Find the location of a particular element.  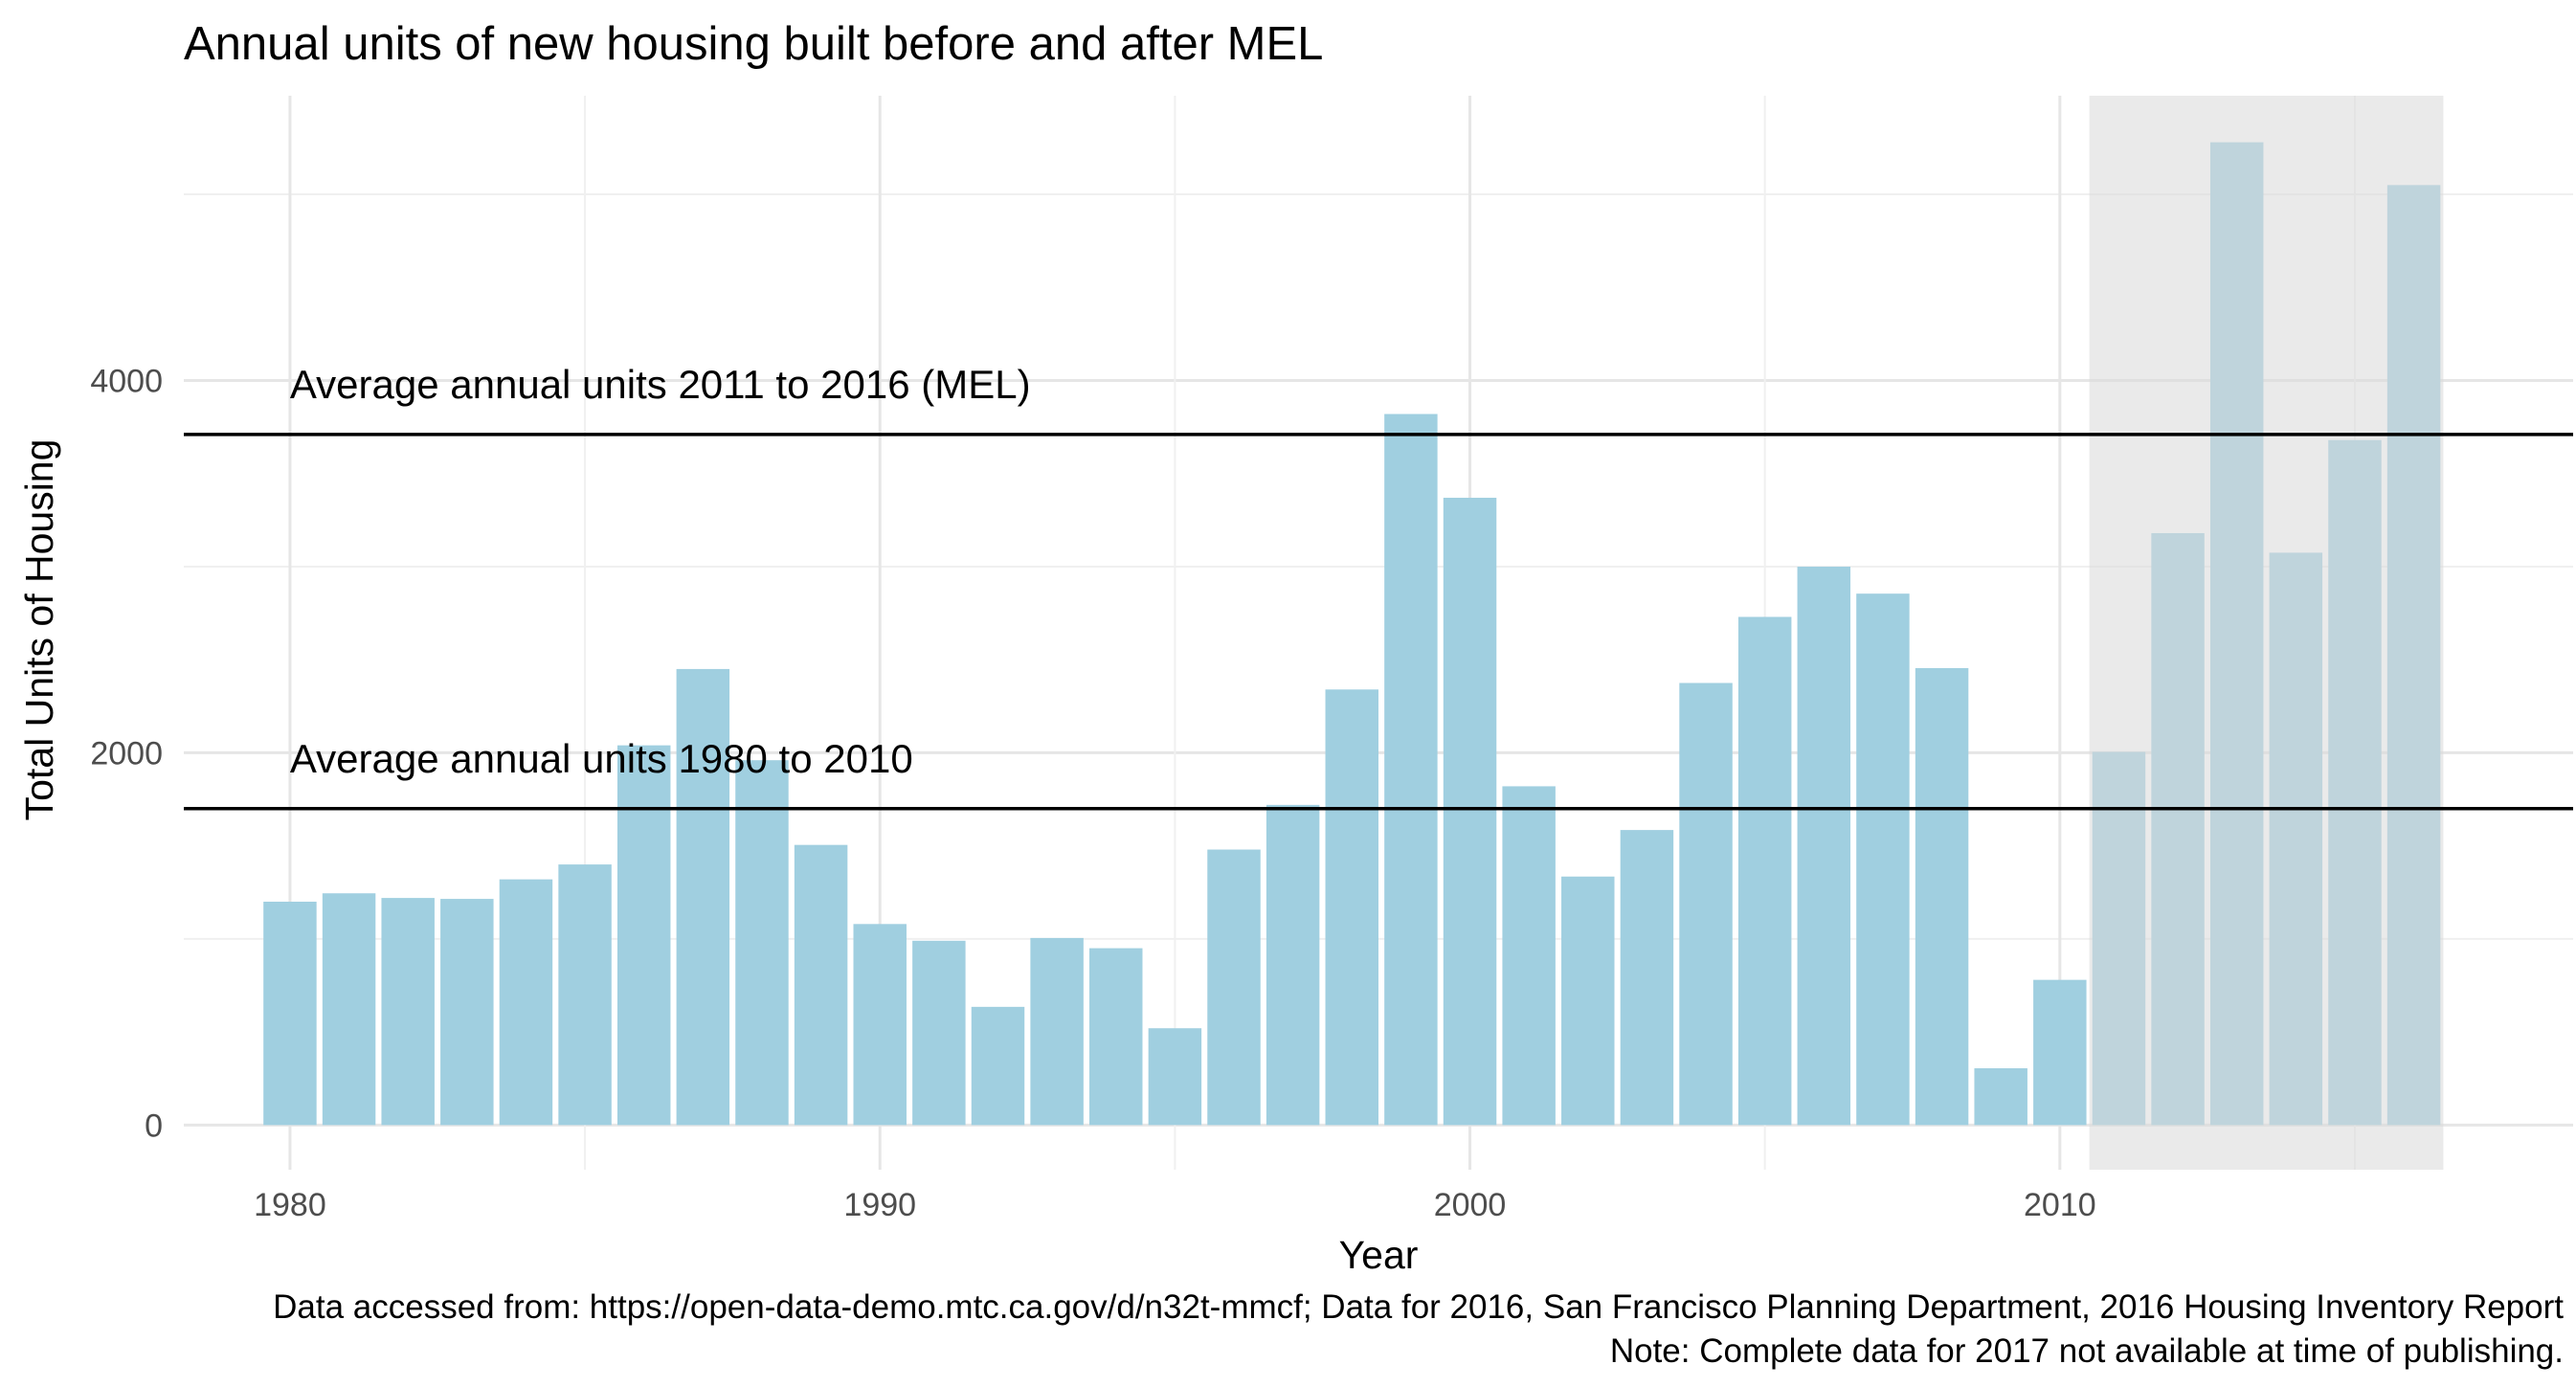

bar-1985 is located at coordinates (585, 995).